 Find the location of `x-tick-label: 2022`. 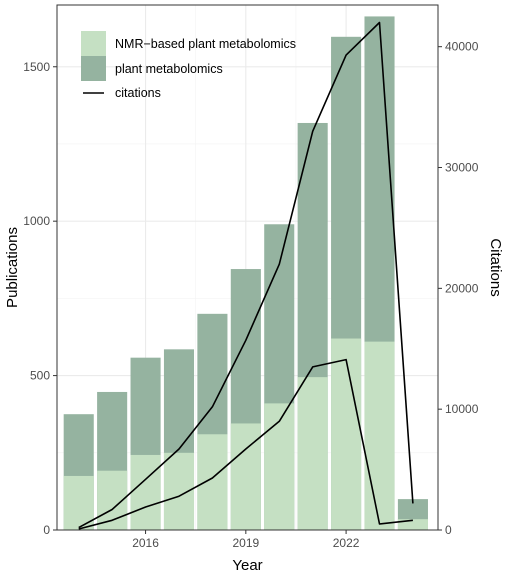

x-tick-label: 2022 is located at coordinates (346, 543).